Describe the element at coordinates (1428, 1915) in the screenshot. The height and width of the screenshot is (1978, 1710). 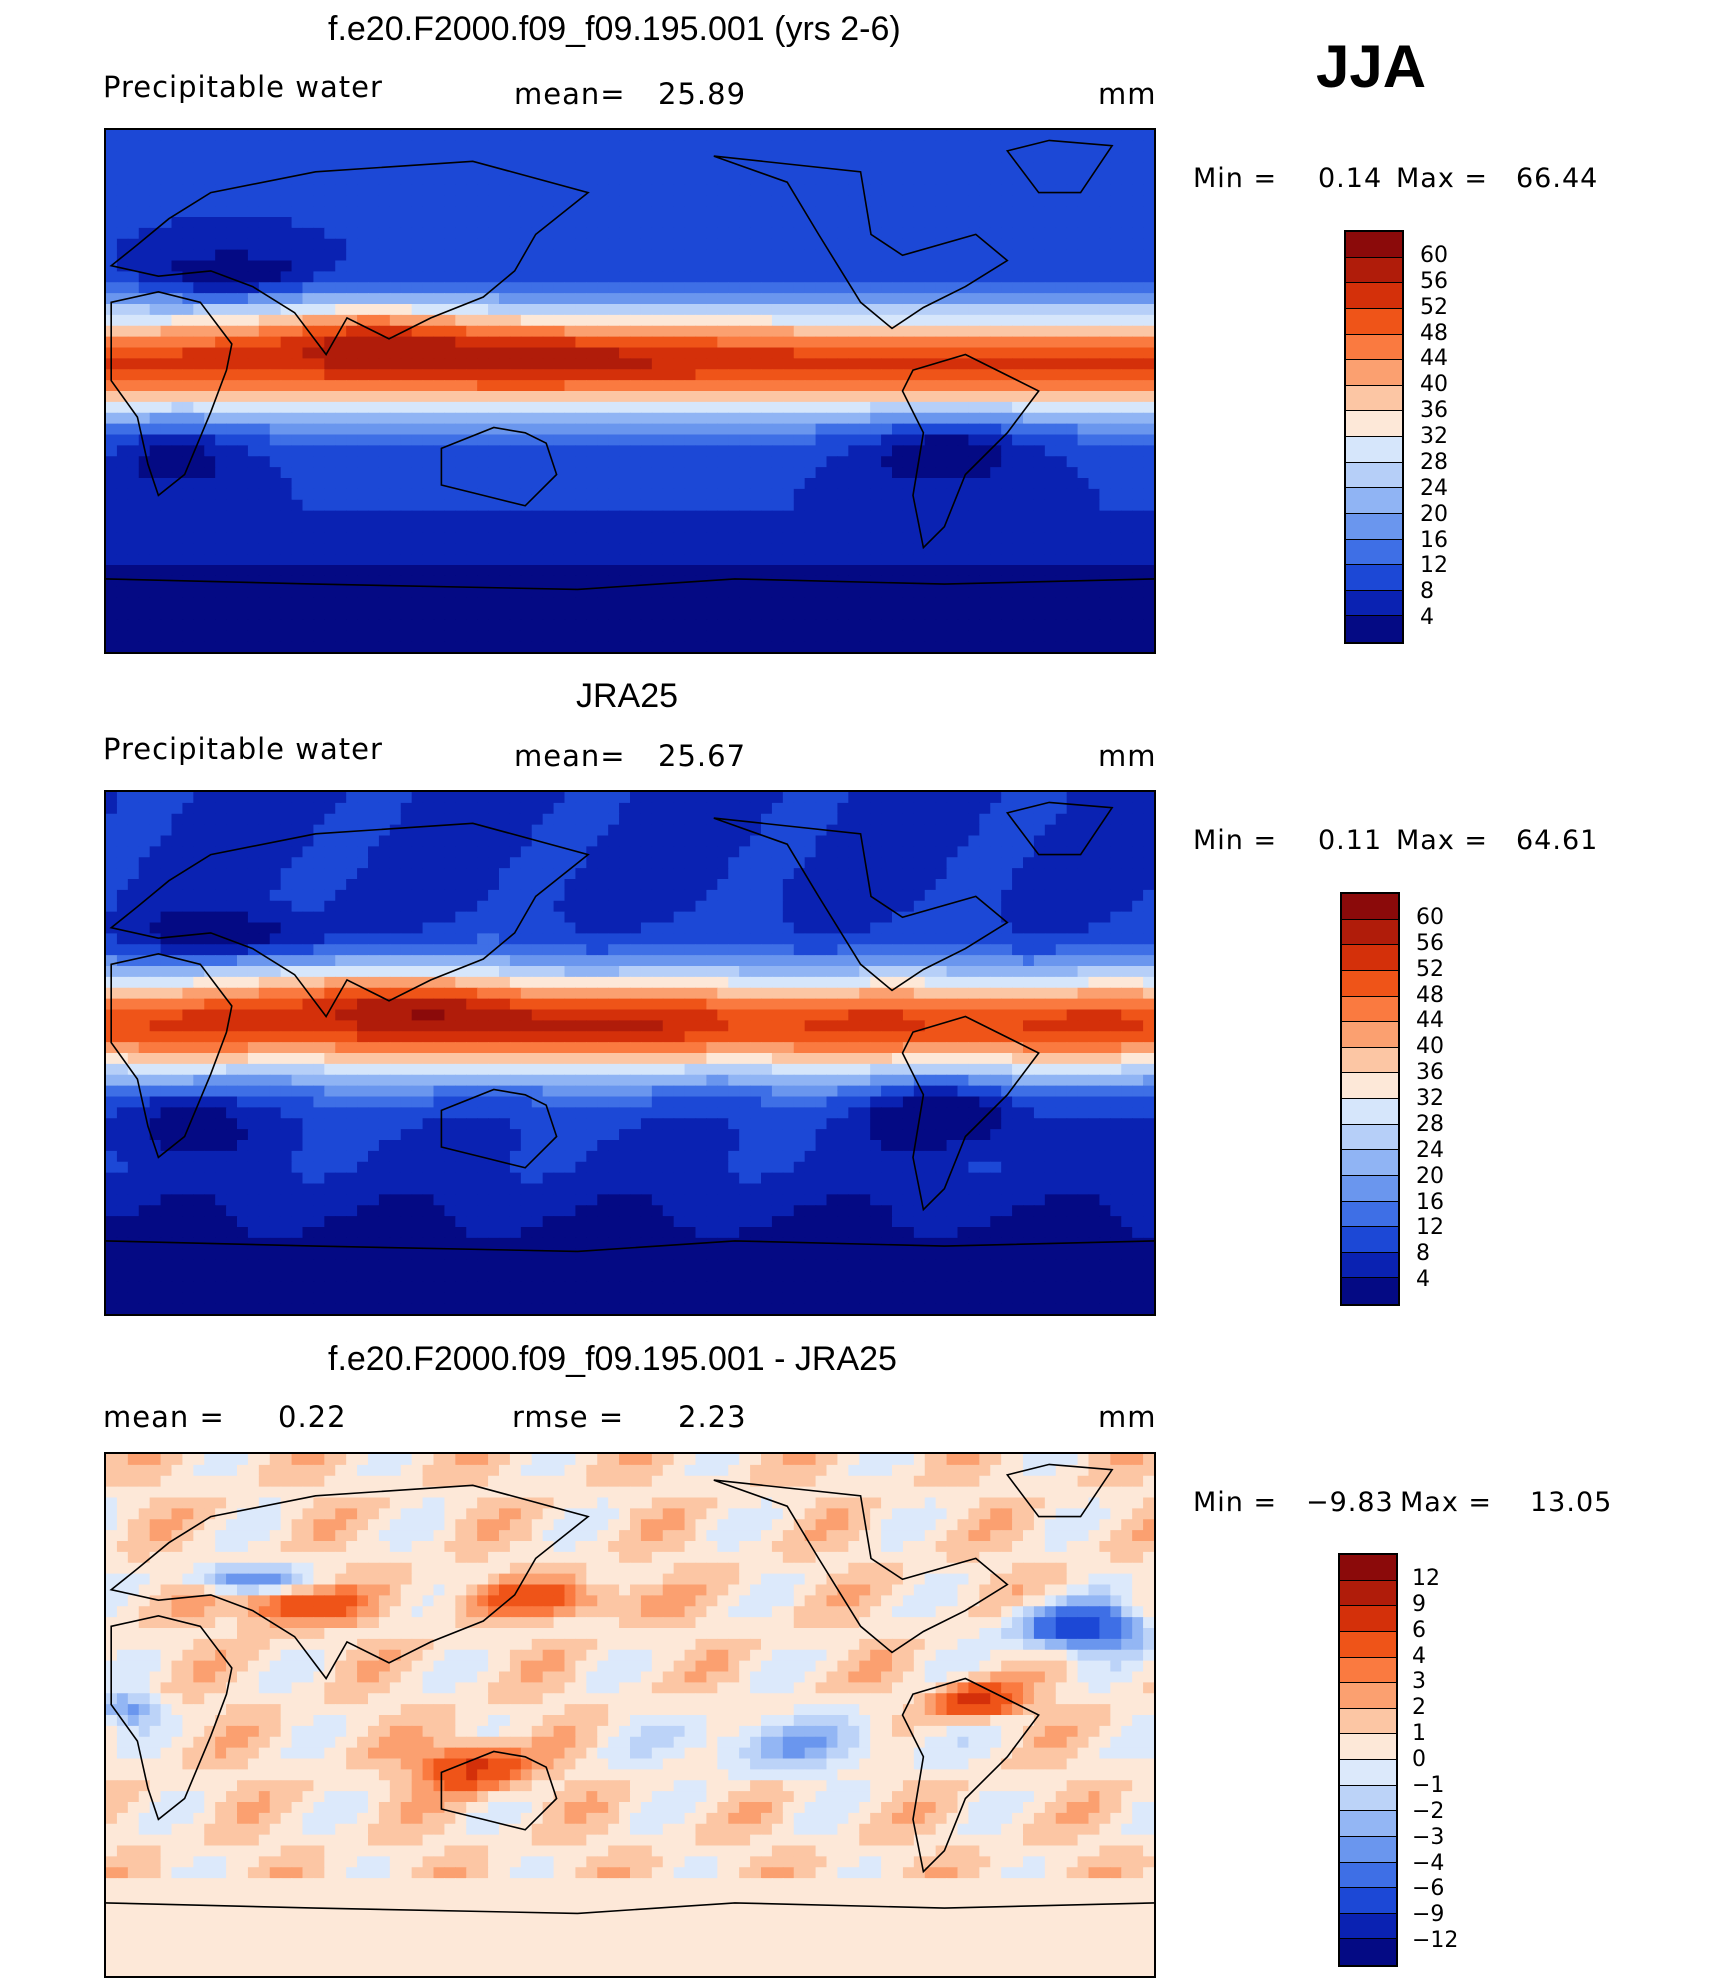
I see `colorbar-tick-label: −9` at that location.